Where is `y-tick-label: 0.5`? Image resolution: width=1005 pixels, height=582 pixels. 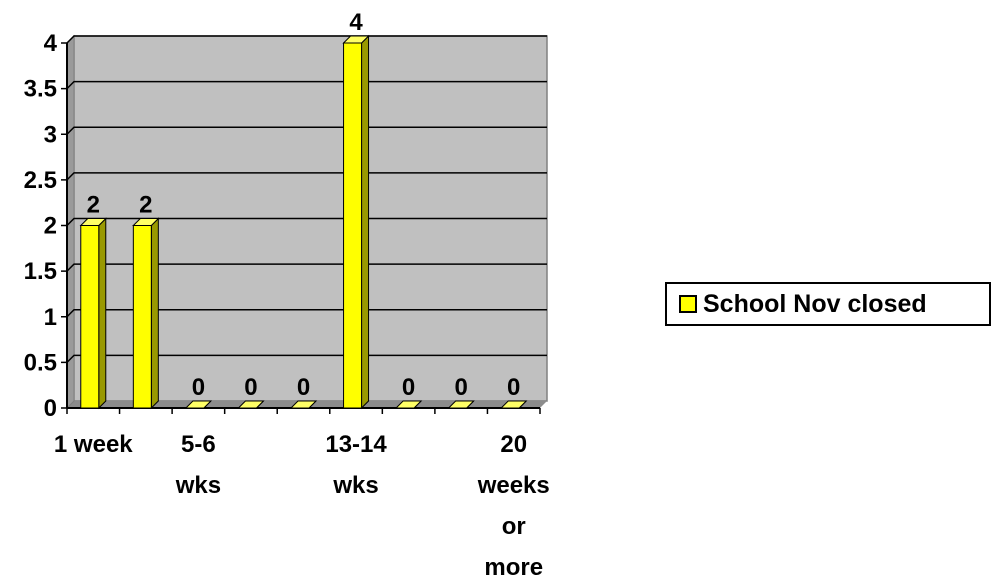 y-tick-label: 0.5 is located at coordinates (40, 362).